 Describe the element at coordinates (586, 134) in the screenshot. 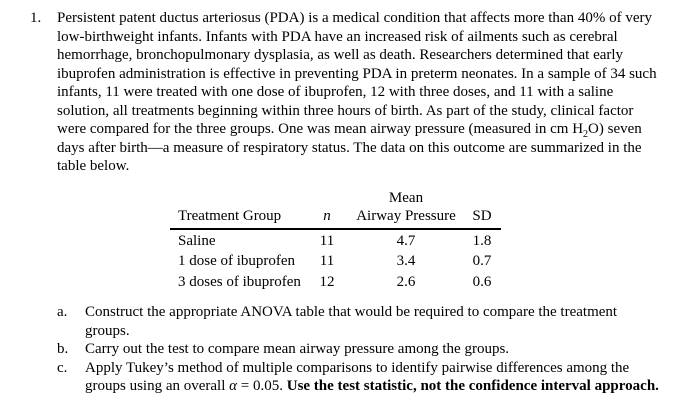

I see `h2o-subscript: 2` at that location.